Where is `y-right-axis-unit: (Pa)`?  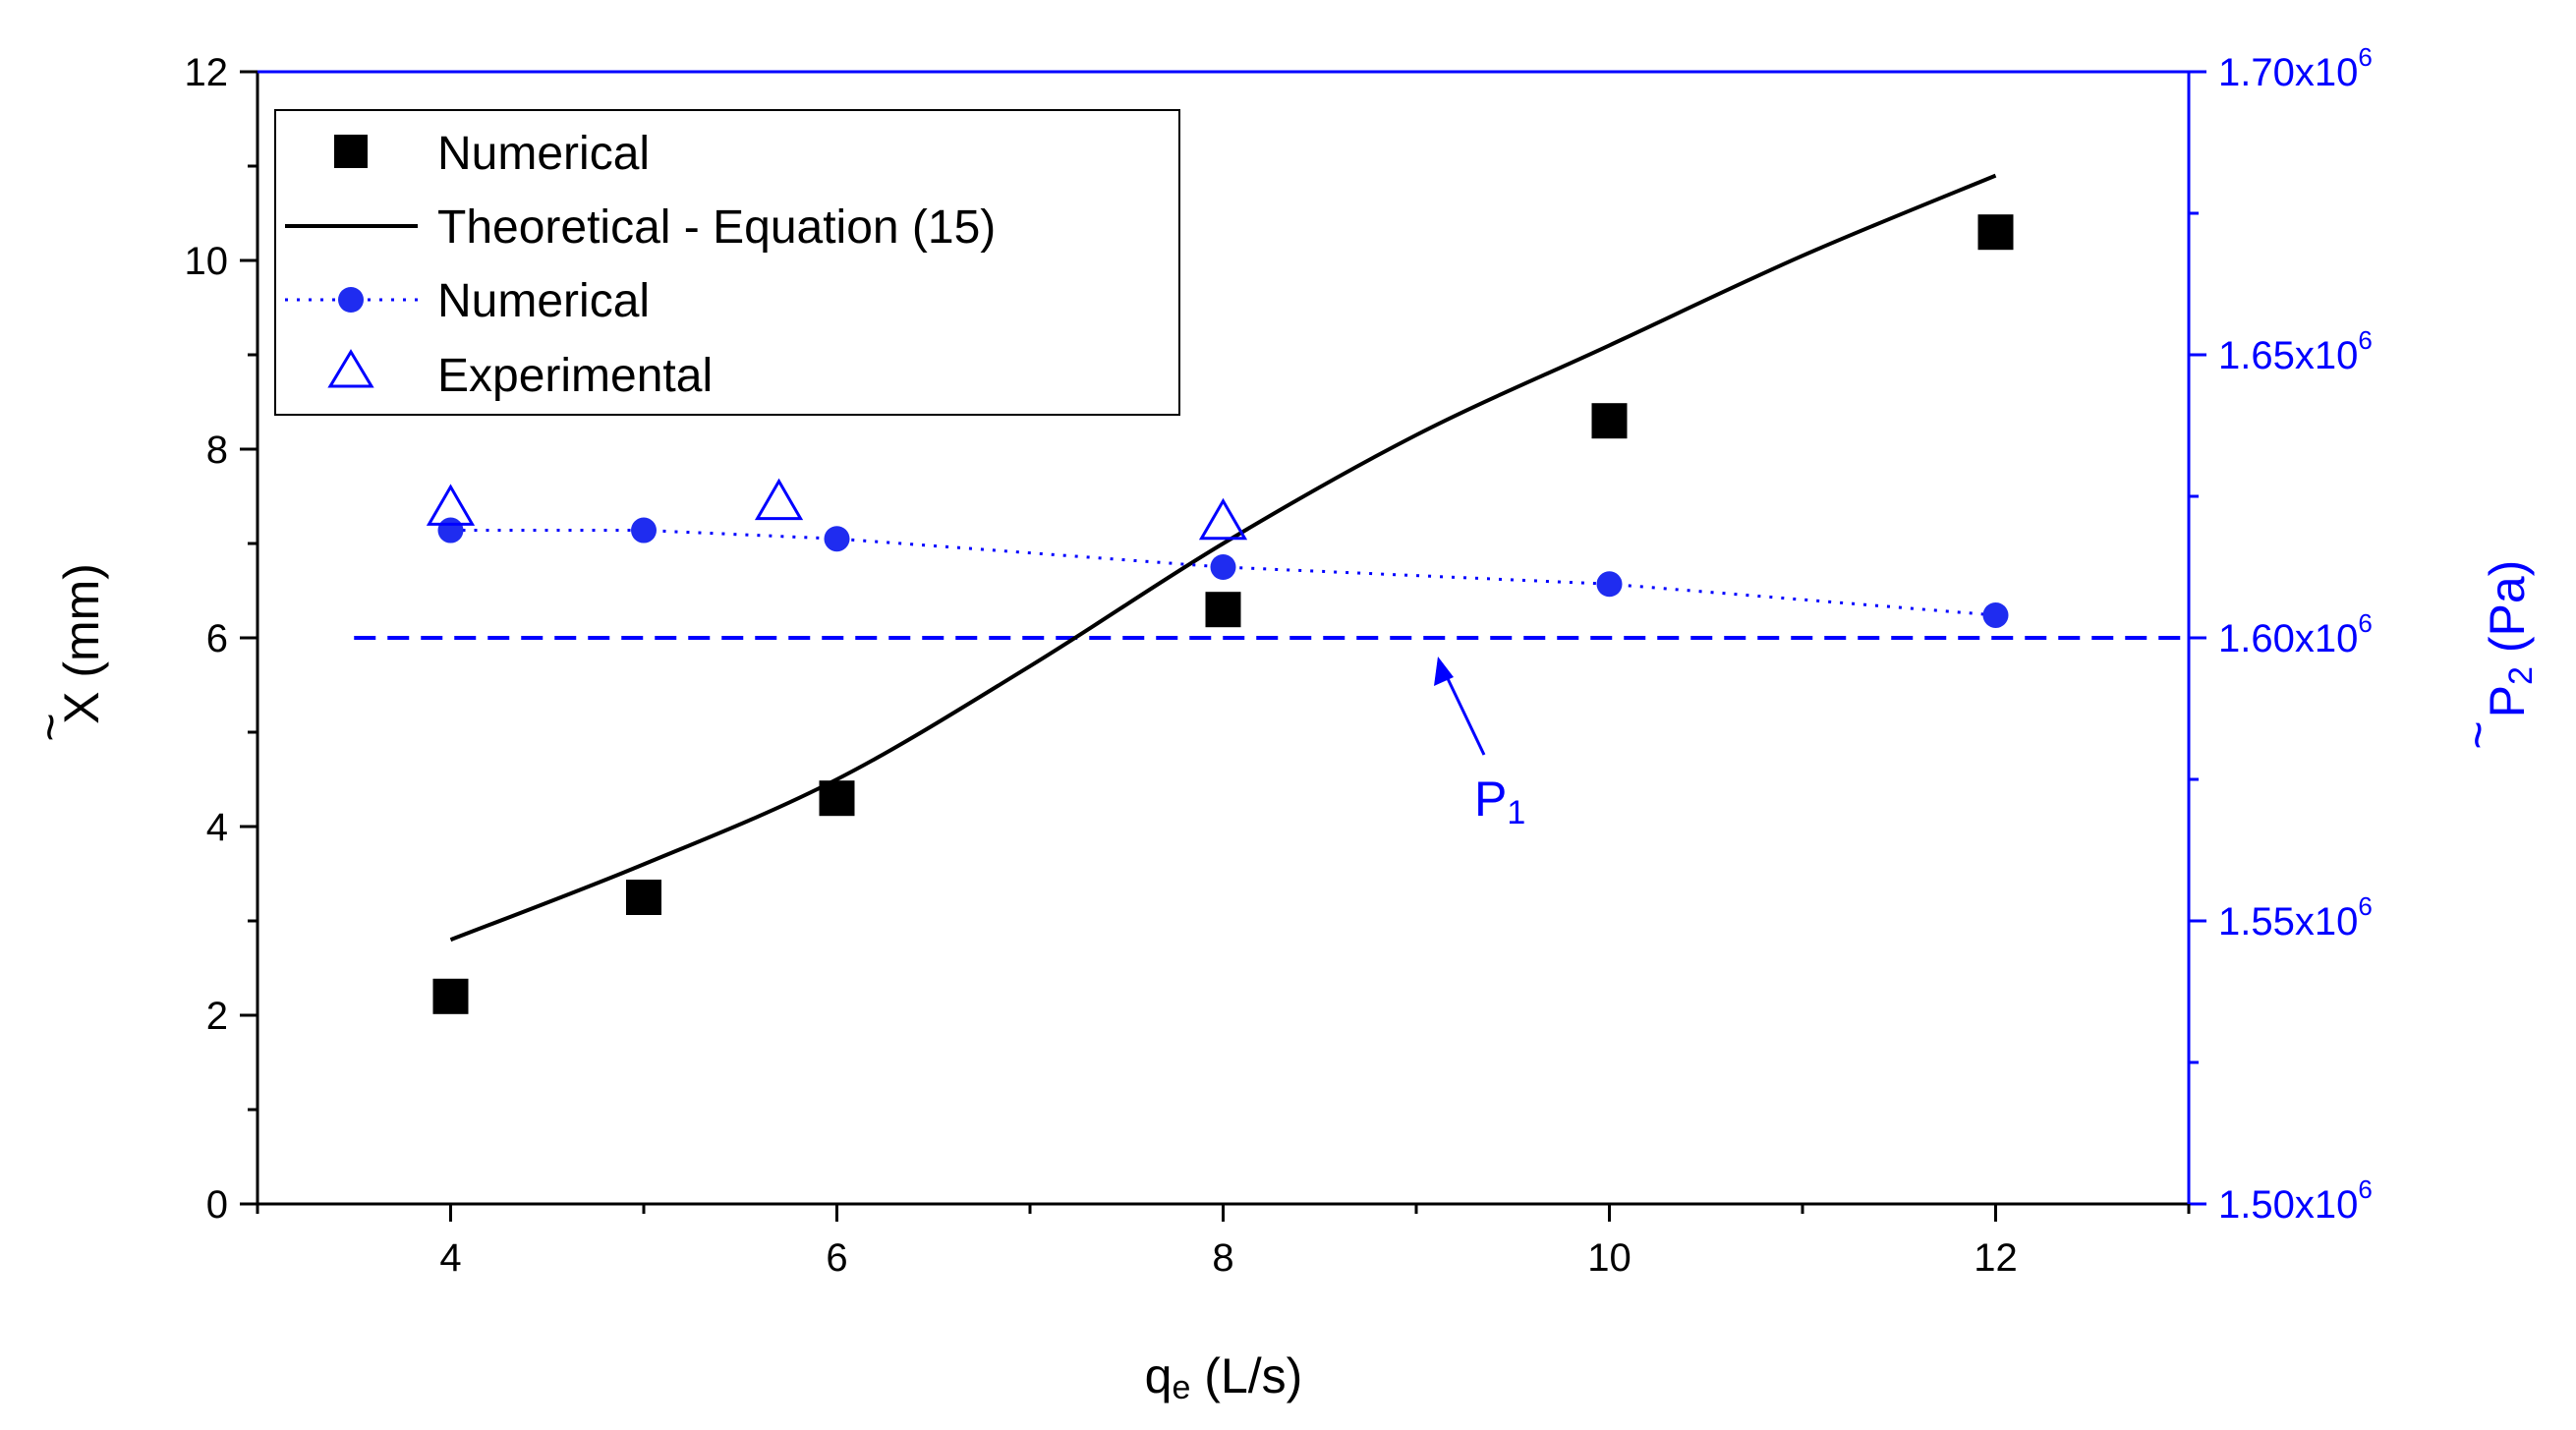 y-right-axis-unit: (Pa) is located at coordinates (2507, 613).